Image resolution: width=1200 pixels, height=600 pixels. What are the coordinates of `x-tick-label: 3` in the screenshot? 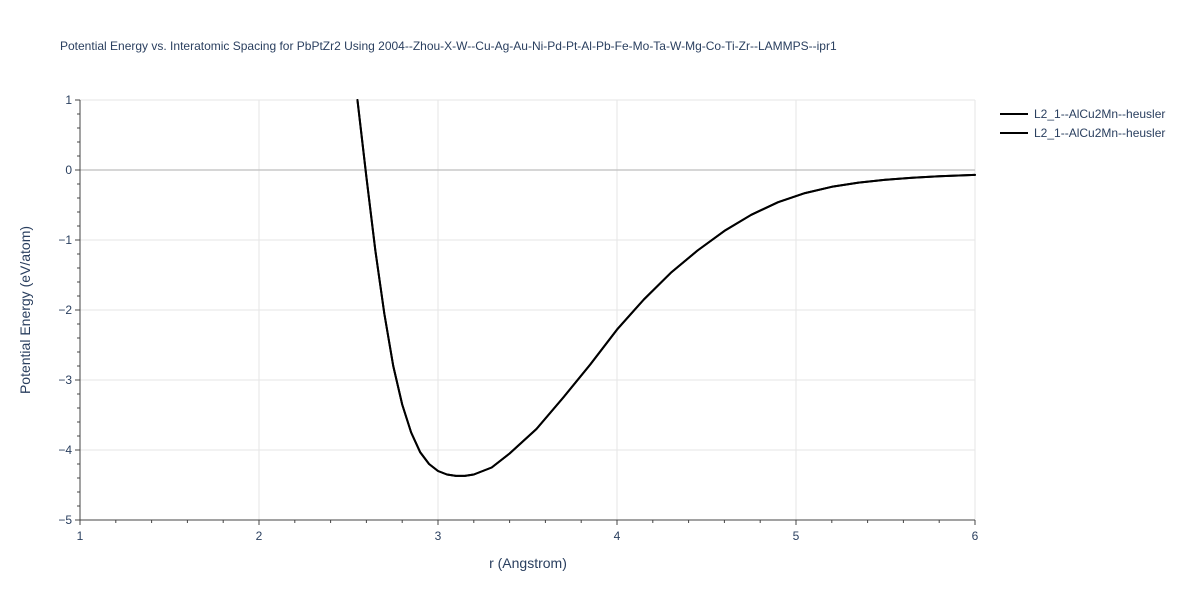 It's located at (438, 536).